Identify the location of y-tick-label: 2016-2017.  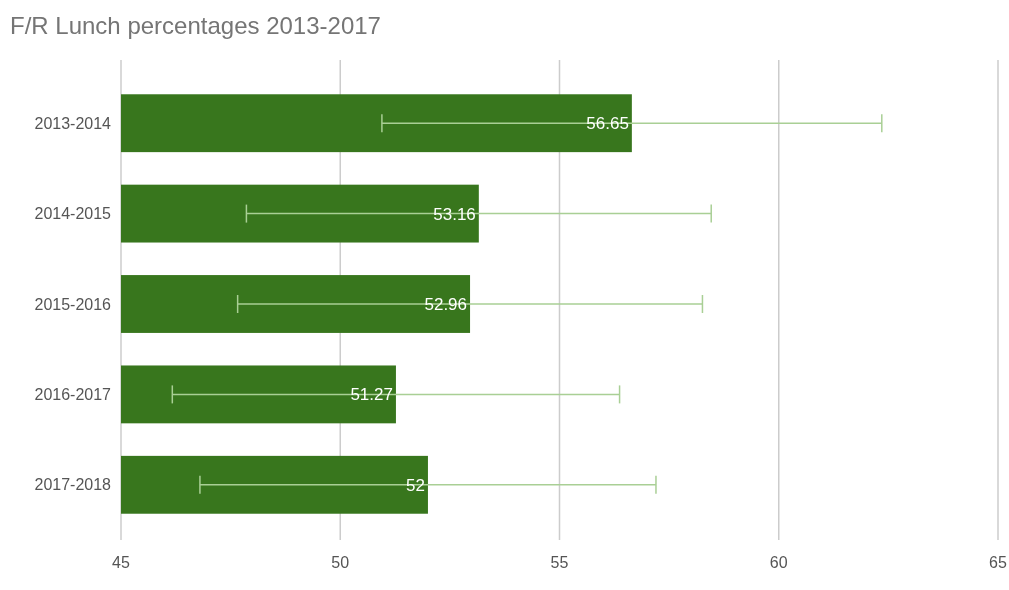
(73, 394).